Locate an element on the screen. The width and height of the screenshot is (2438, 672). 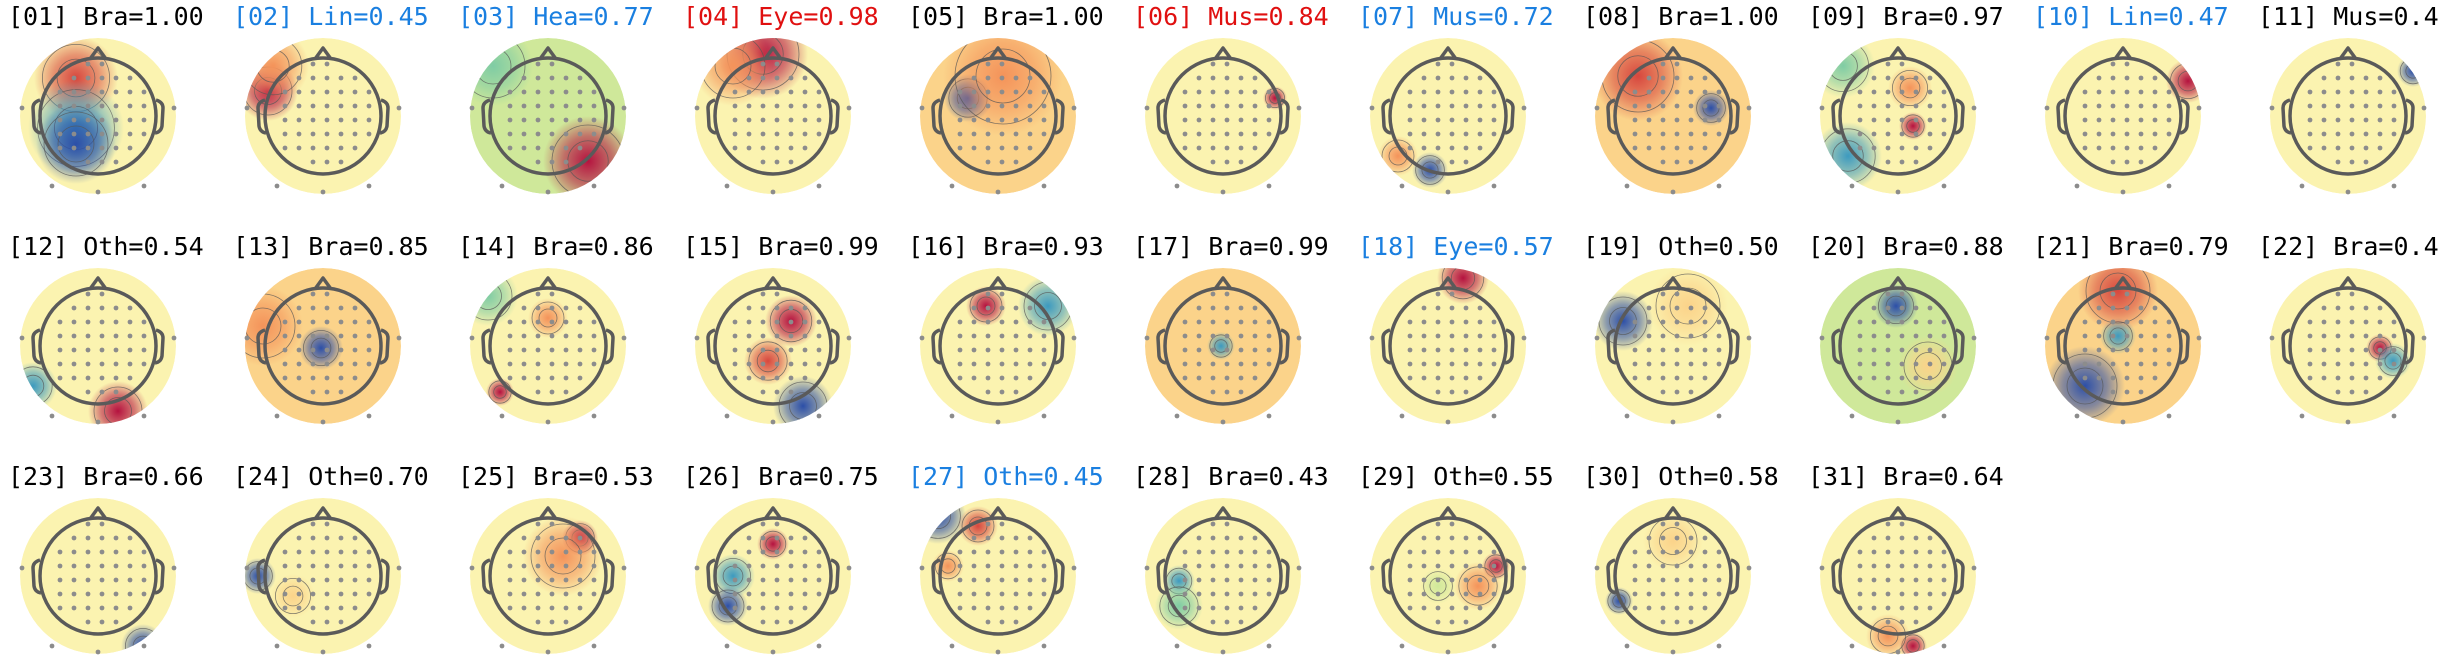
component-24: [24] Oth=0.70 is located at coordinates (333, 567).